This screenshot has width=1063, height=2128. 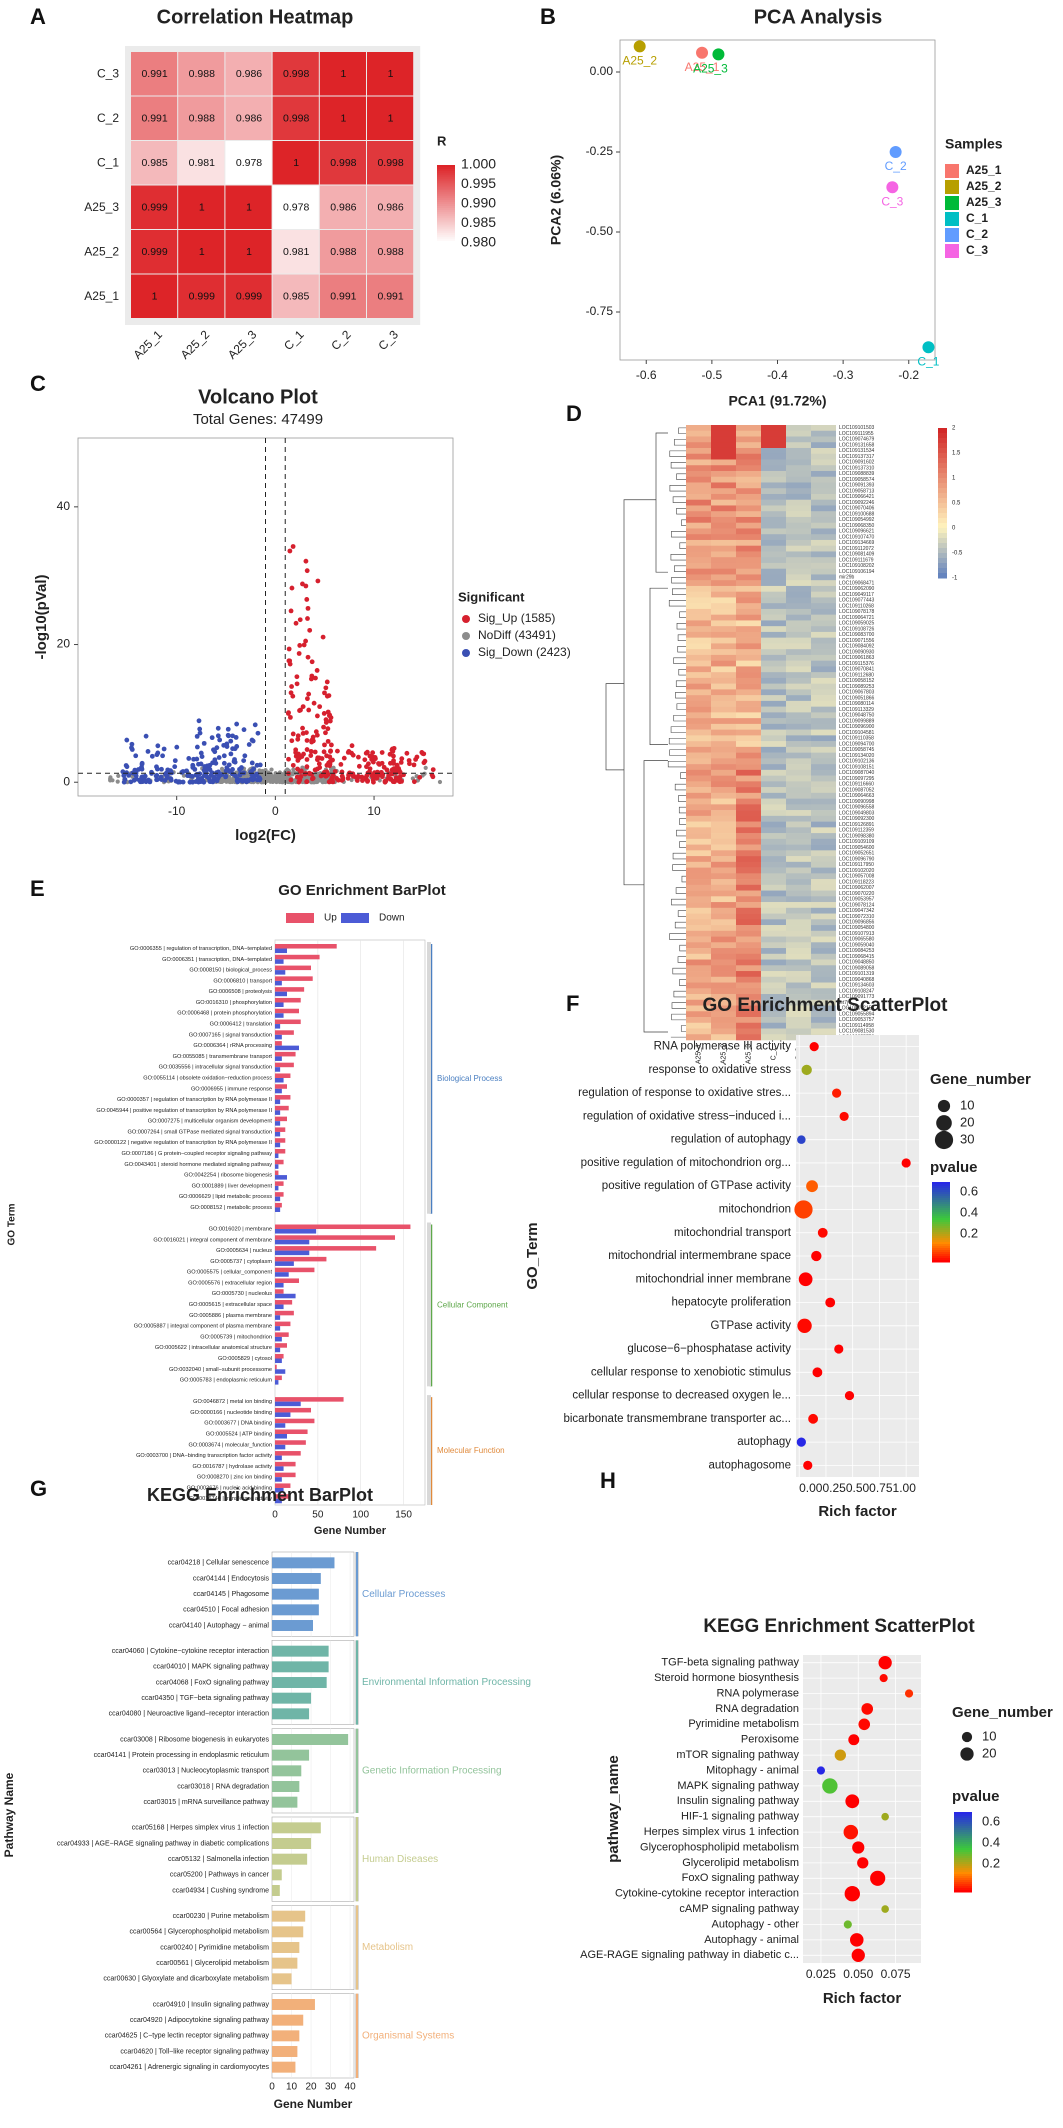 What do you see at coordinates (300, 918) in the screenshot?
I see `go-bar-legend-swatch` at bounding box center [300, 918].